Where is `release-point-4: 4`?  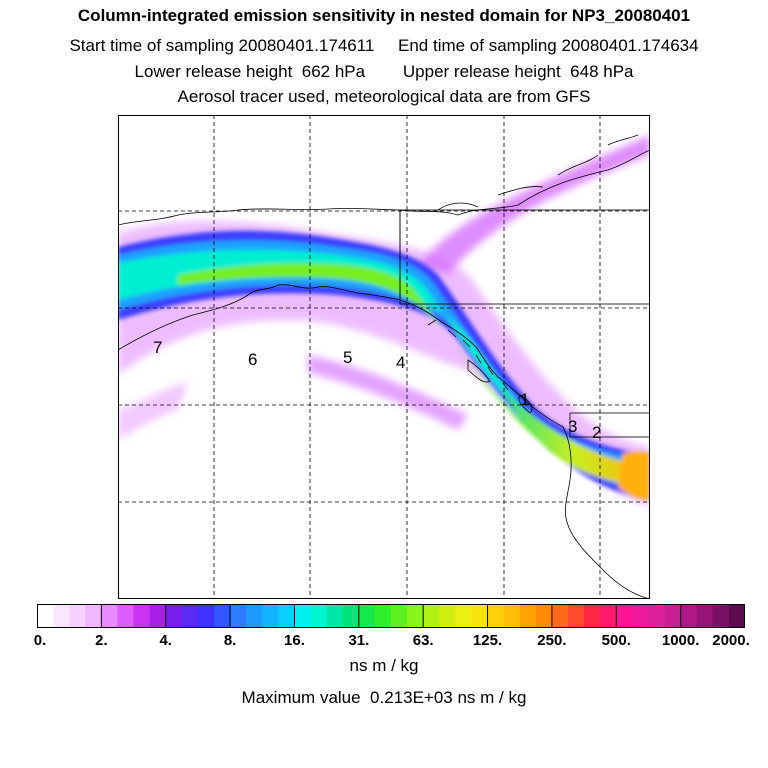 release-point-4: 4 is located at coordinates (400, 362).